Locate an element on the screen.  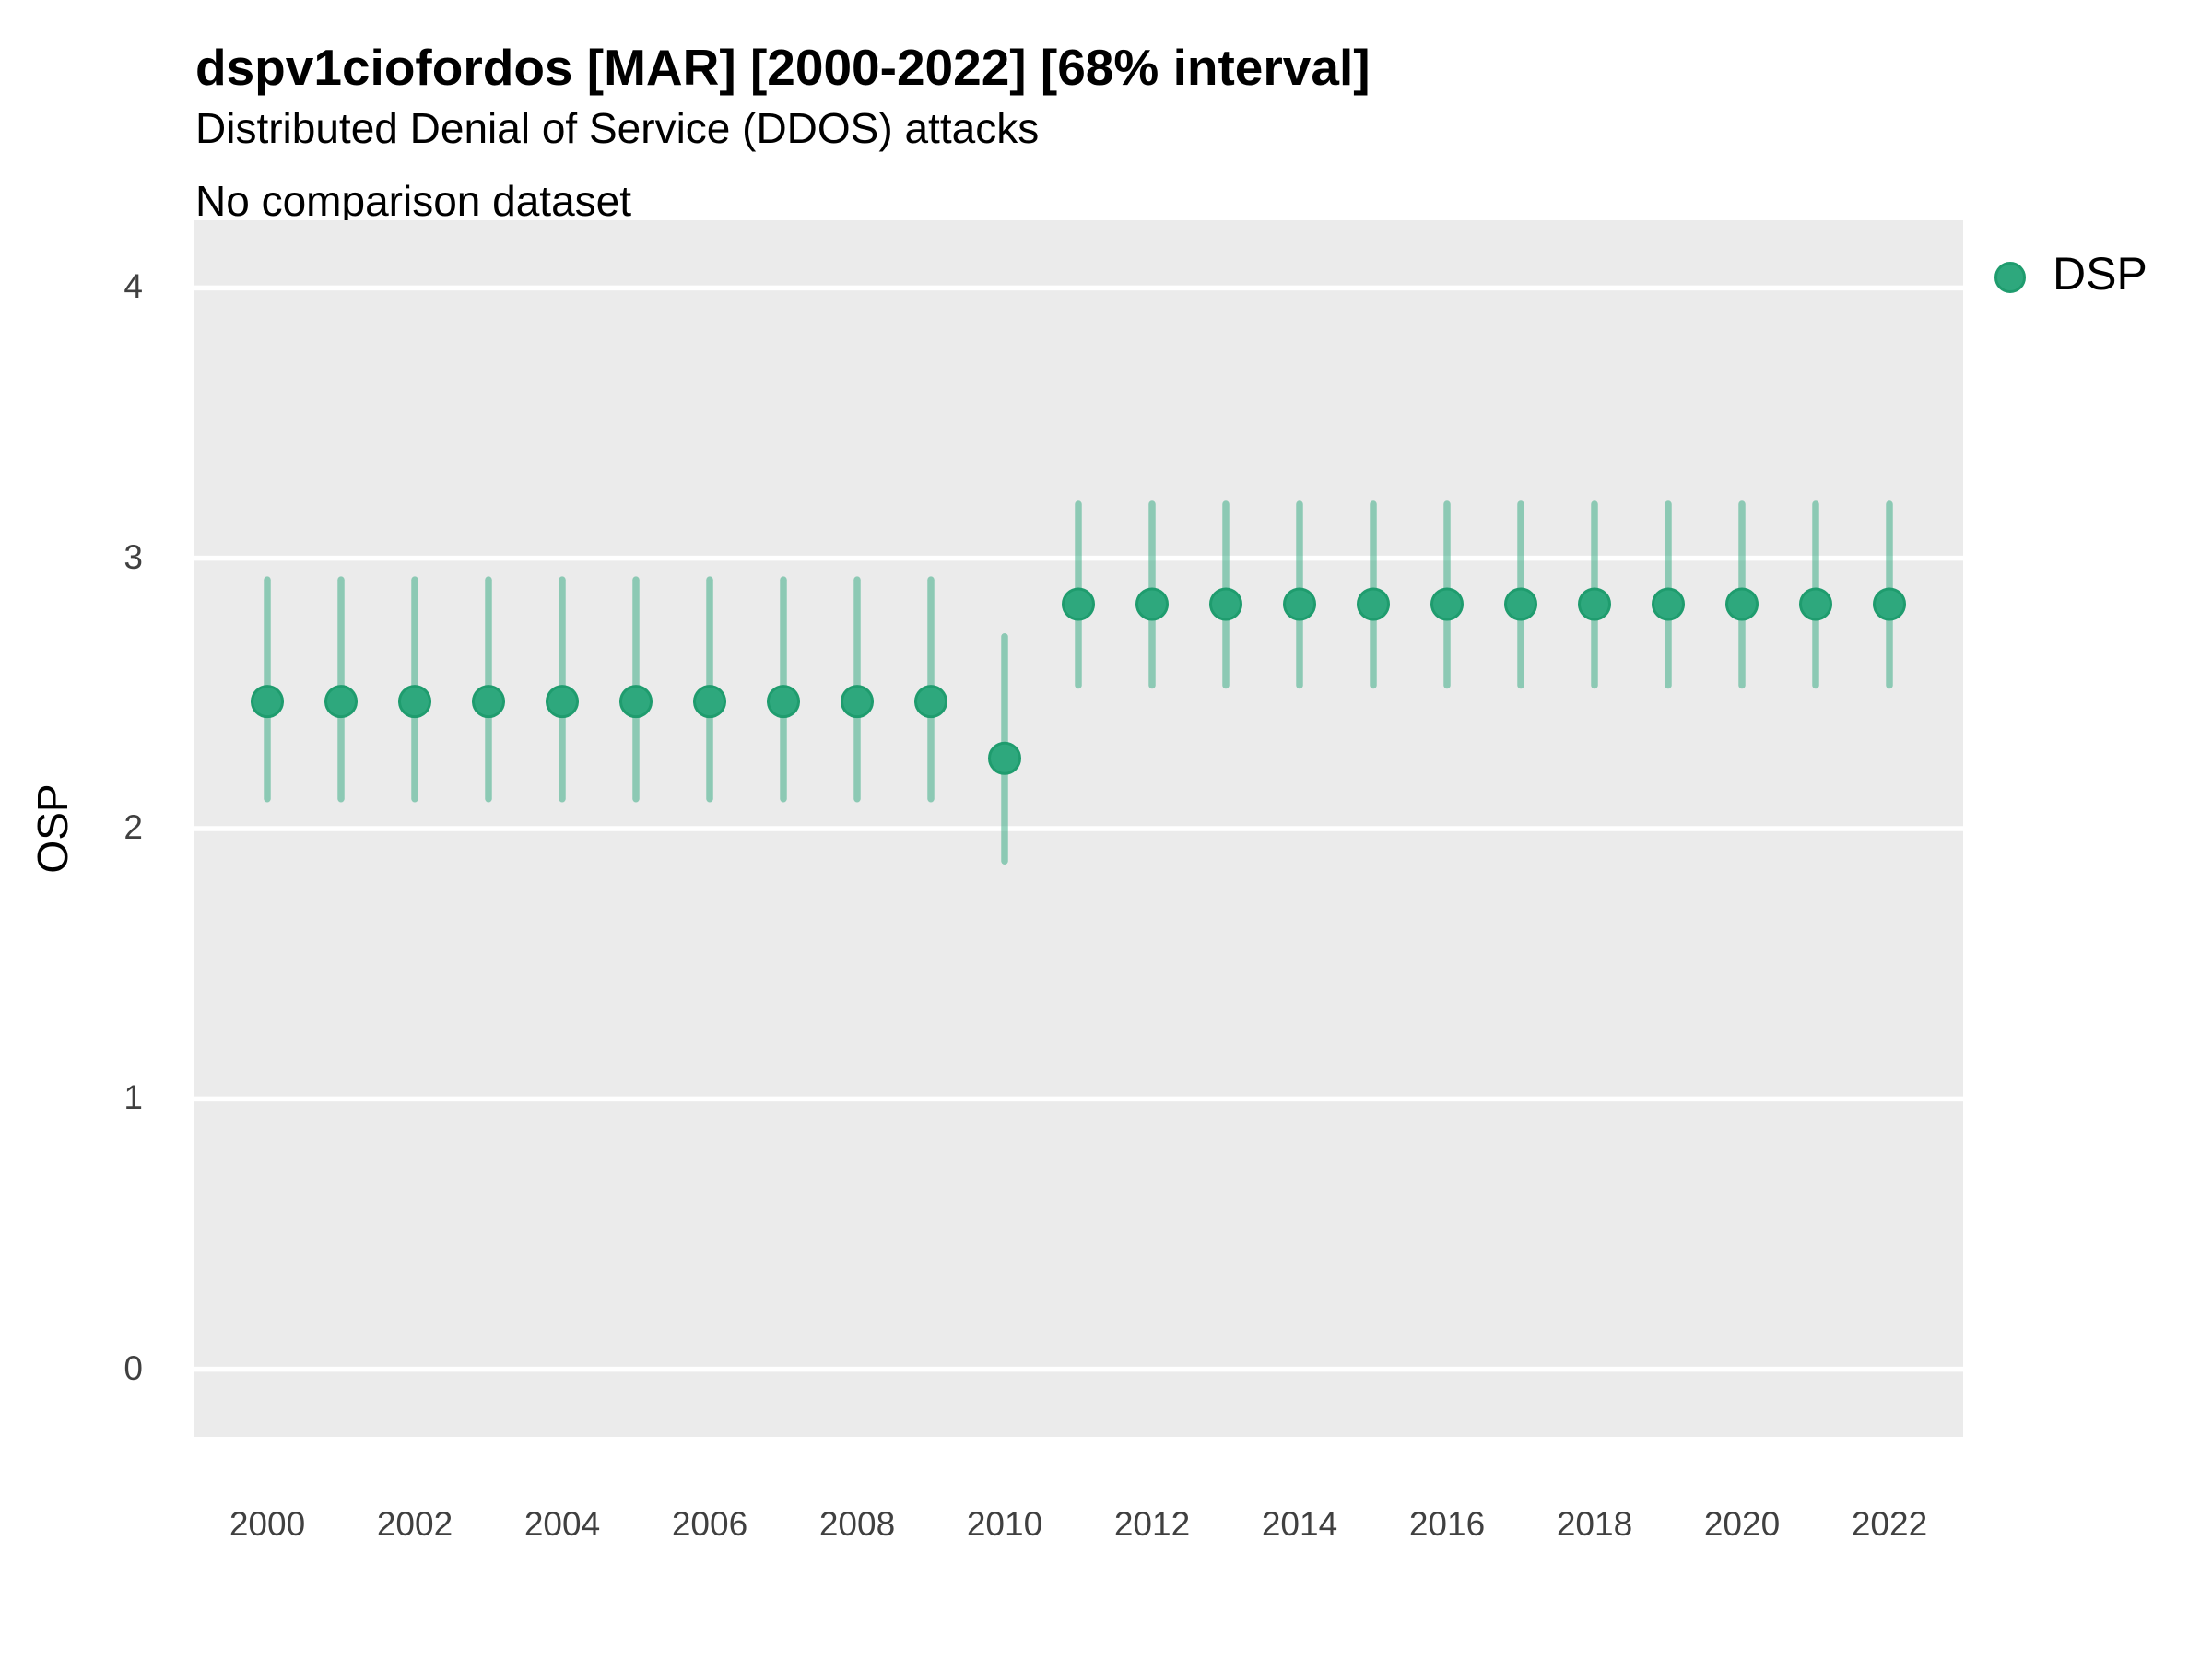
x-tick-label: 2014 is located at coordinates (1299, 1524).